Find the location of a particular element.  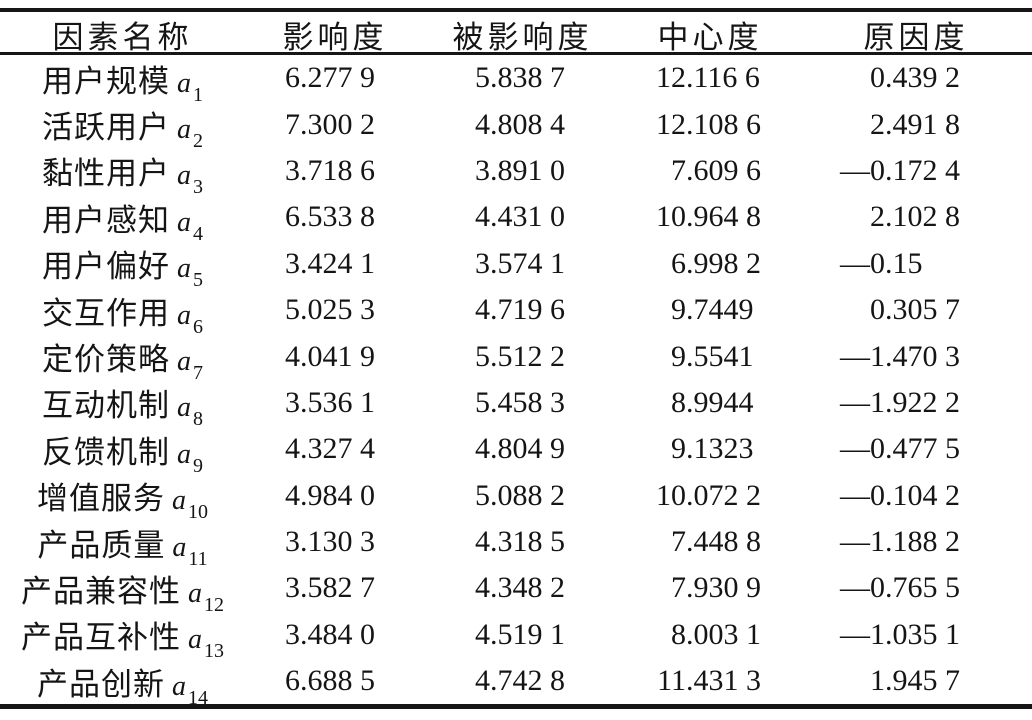

factor-name: 互动机制 a 8 is located at coordinates (122, 409).